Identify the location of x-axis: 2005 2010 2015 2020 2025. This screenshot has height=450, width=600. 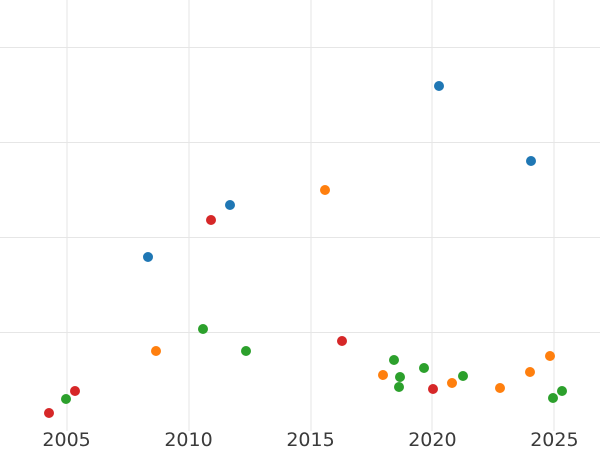
(300, 438).